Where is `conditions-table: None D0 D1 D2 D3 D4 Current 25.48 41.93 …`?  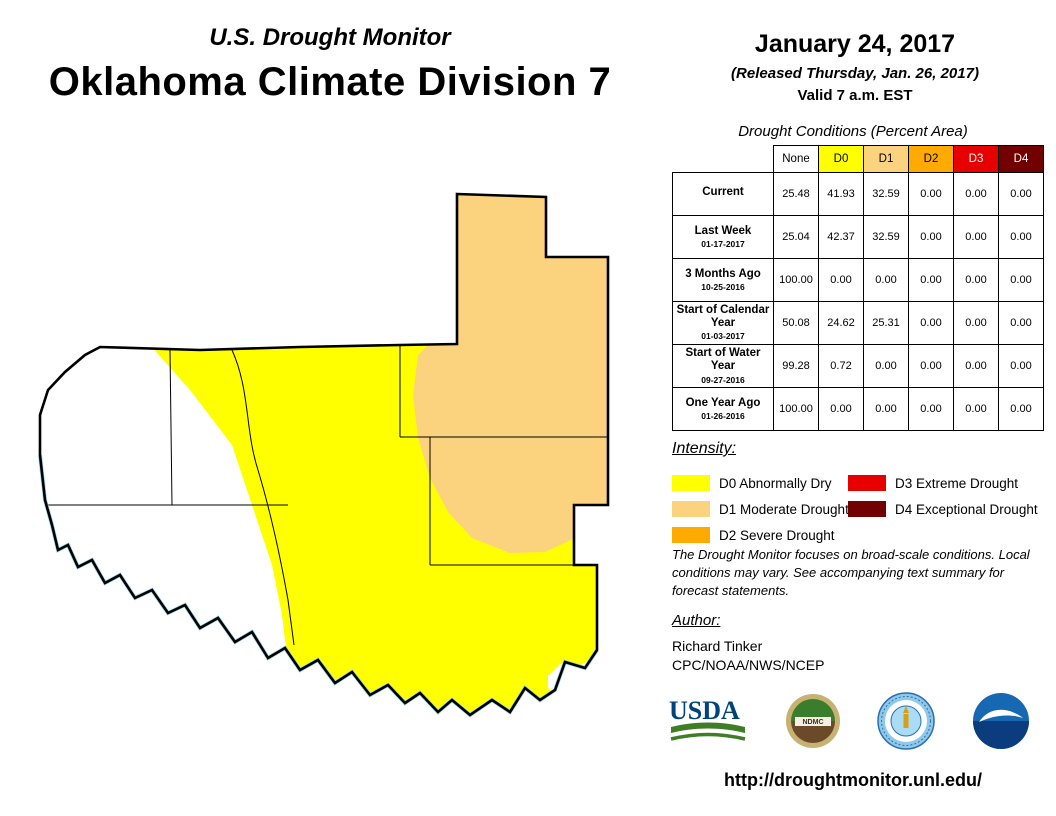
conditions-table: None D0 D1 D2 D3 D4 Current 25.48 41.93 … is located at coordinates (858, 288).